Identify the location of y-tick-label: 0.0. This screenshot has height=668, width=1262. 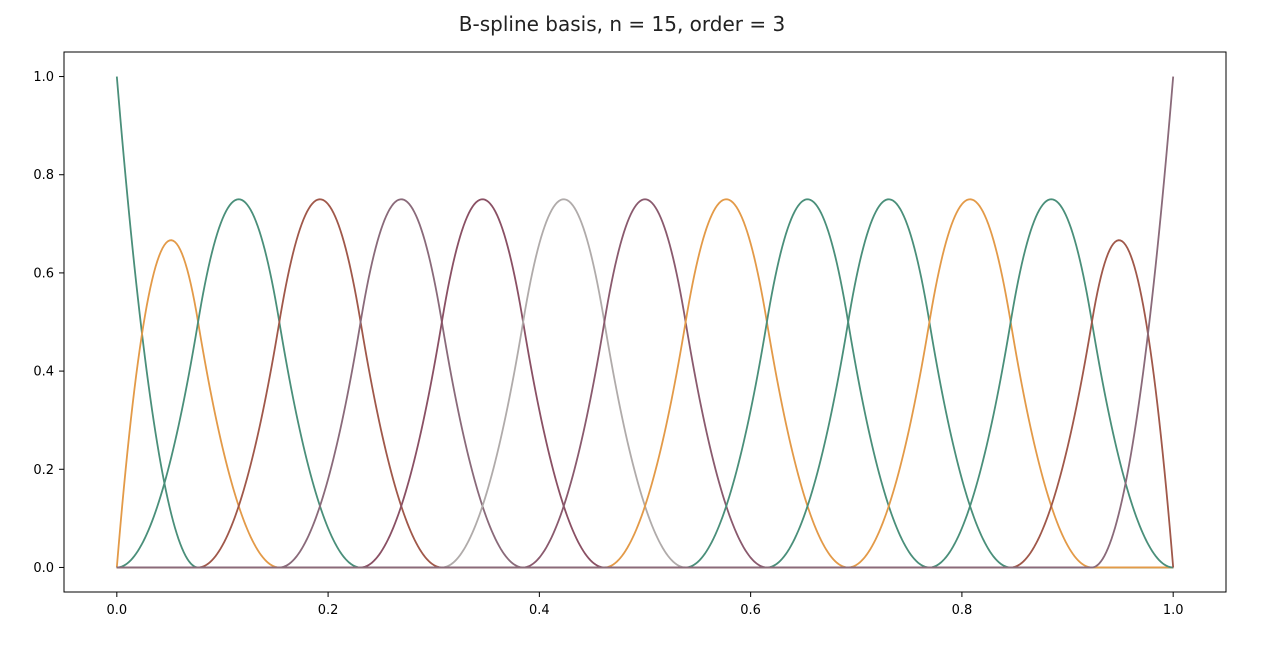
(43, 568).